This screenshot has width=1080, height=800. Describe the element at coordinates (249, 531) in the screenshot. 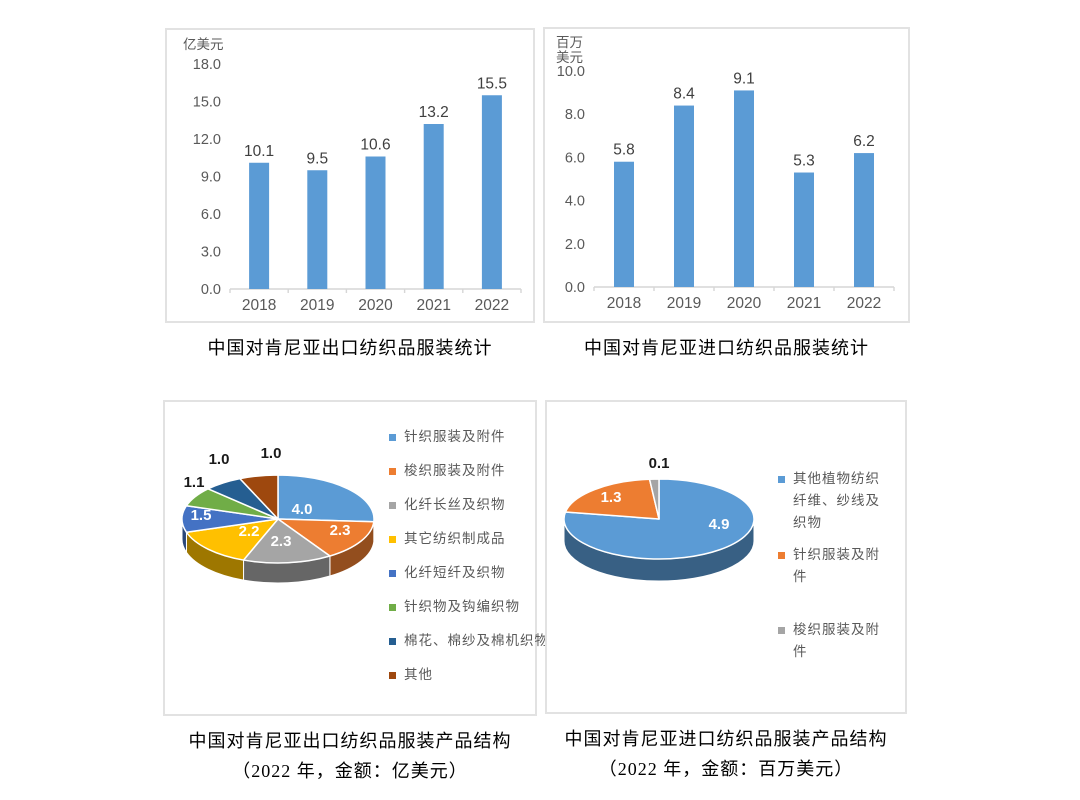

I see `pie-data-label: 2.2` at that location.